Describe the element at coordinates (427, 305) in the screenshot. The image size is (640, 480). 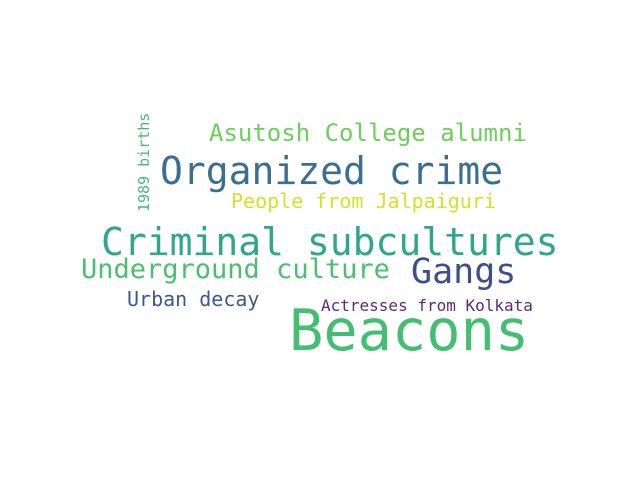
I see `word-actresses-from-kolkata: Actresses from Kolkata` at that location.